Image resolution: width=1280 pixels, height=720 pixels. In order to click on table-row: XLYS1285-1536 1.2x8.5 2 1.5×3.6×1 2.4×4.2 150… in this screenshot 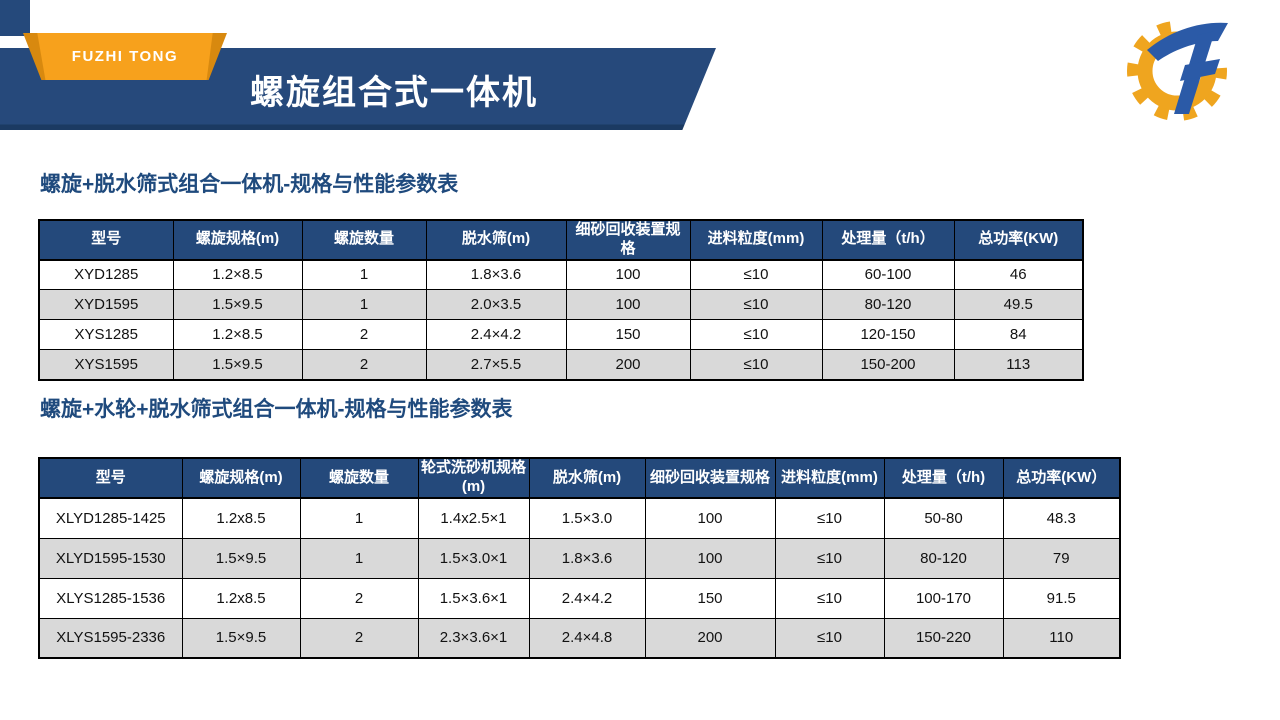, I will do `click(579, 598)`.